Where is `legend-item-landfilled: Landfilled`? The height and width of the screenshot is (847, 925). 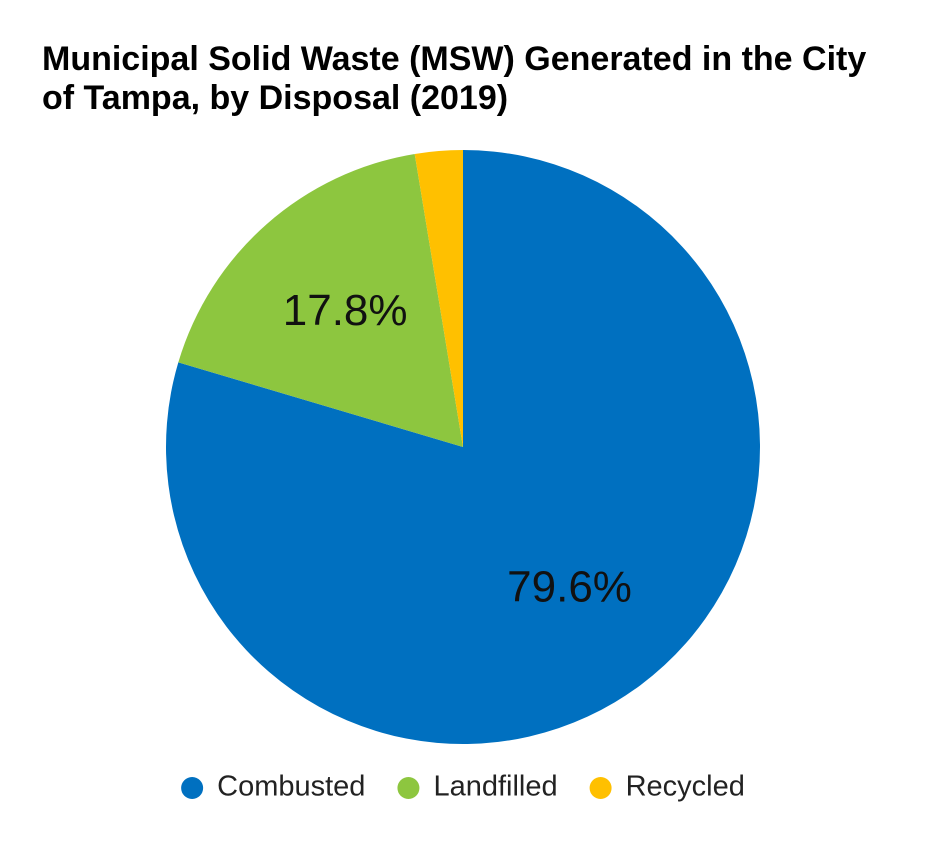
legend-item-landfilled: Landfilled is located at coordinates (477, 787).